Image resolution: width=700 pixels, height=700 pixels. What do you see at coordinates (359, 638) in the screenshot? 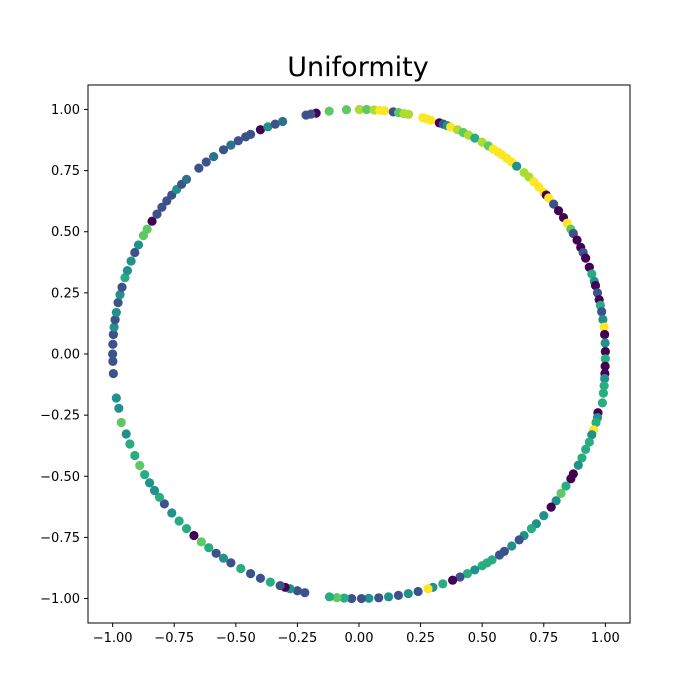
I see `x-tick-label: 0.00` at bounding box center [359, 638].